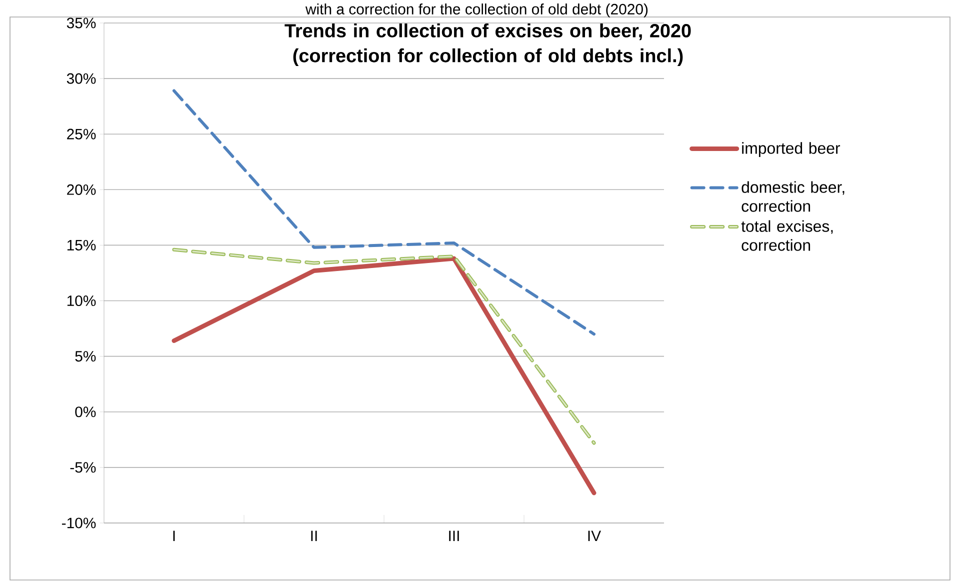 This screenshot has height=583, width=954. I want to click on y-tick-label: 35%, so click(81, 23).